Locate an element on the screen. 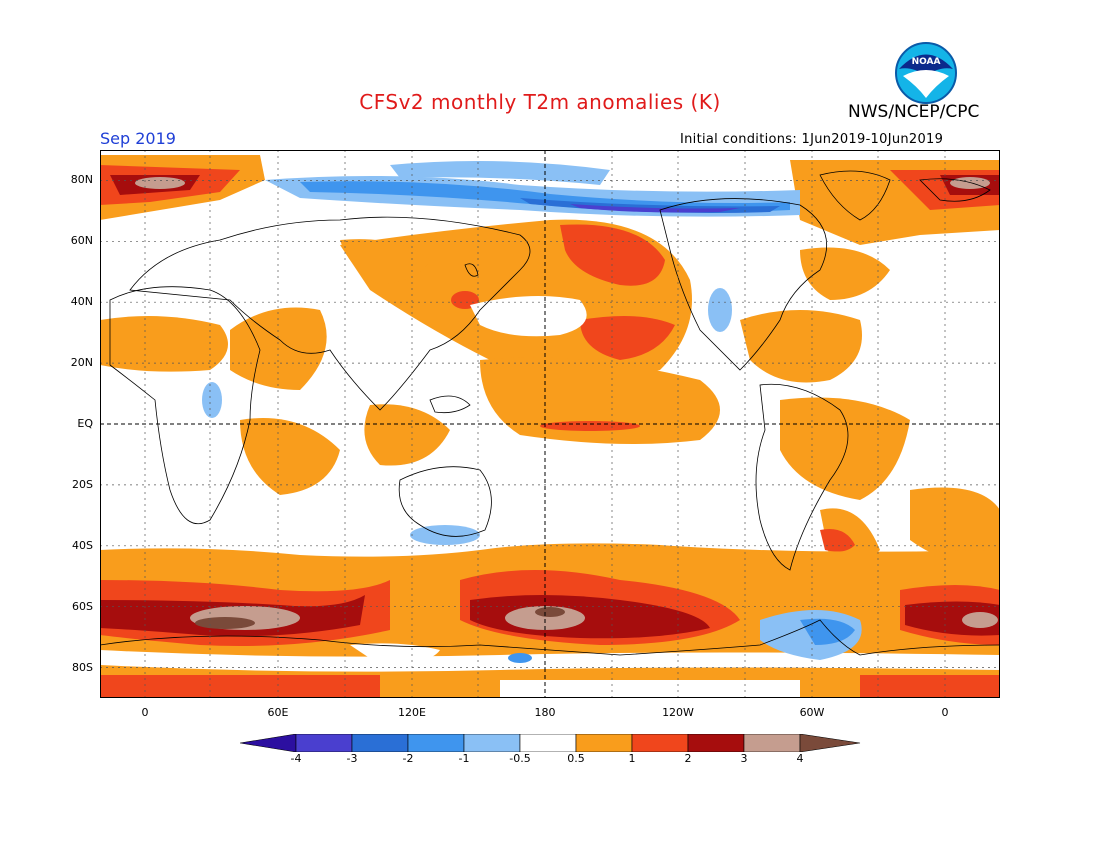  noaa-logo-text: NOAA is located at coordinates (926, 62).